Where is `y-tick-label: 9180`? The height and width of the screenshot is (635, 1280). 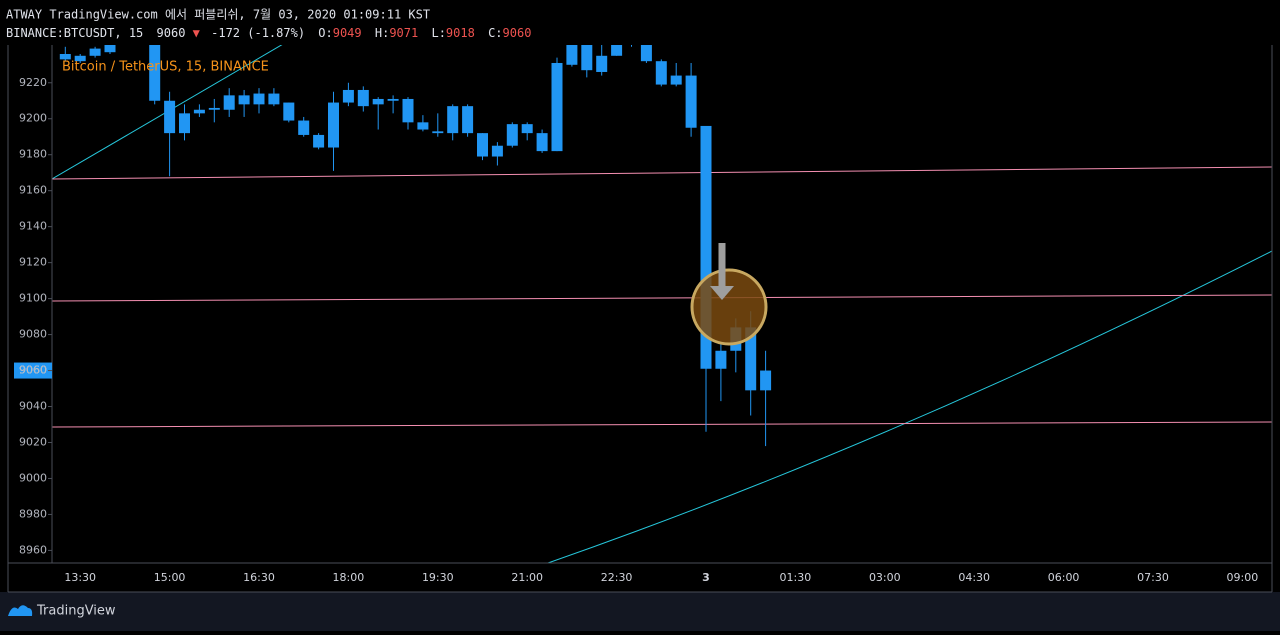
y-tick-label: 9180 is located at coordinates (33, 154).